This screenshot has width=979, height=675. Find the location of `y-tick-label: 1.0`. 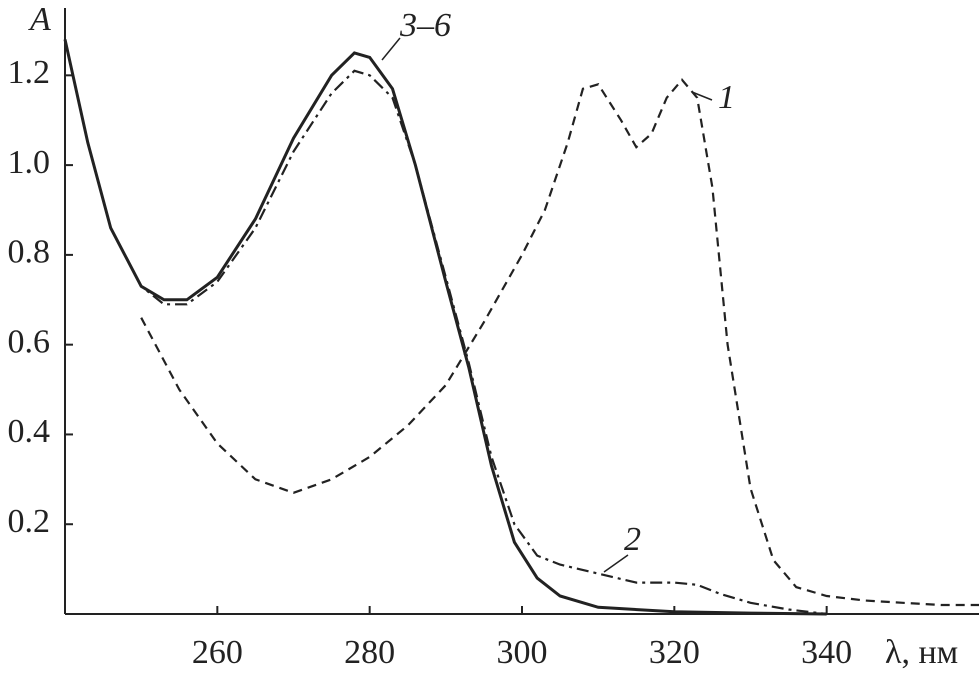

y-tick-label: 1.0 is located at coordinates (29, 162).